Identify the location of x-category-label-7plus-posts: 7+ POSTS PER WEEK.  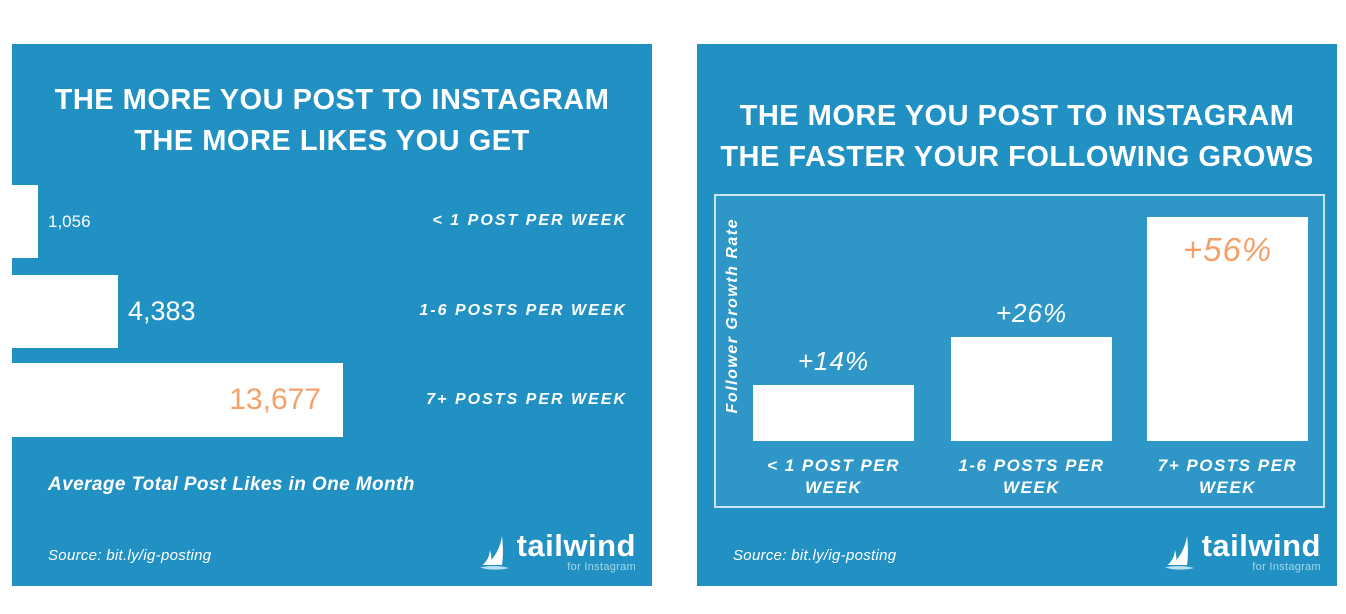
(1227, 477).